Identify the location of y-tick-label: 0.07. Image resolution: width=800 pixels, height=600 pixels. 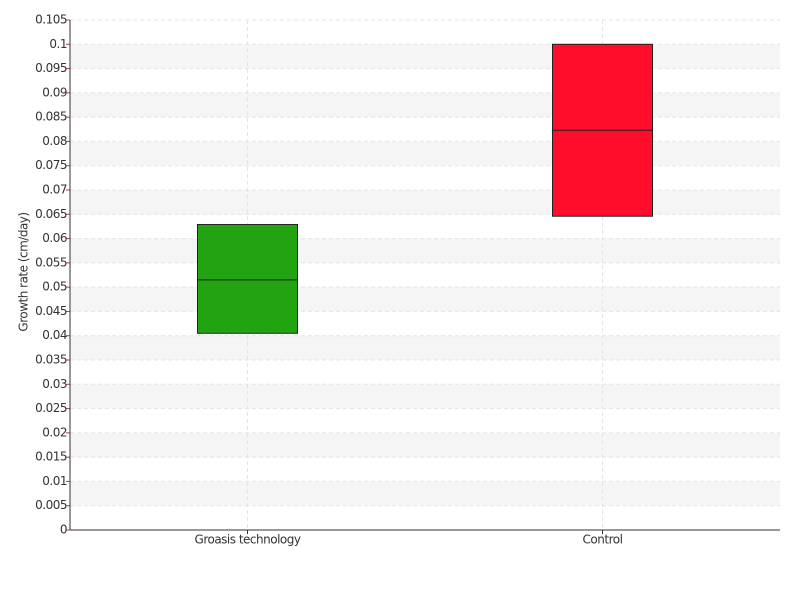
(54, 190).